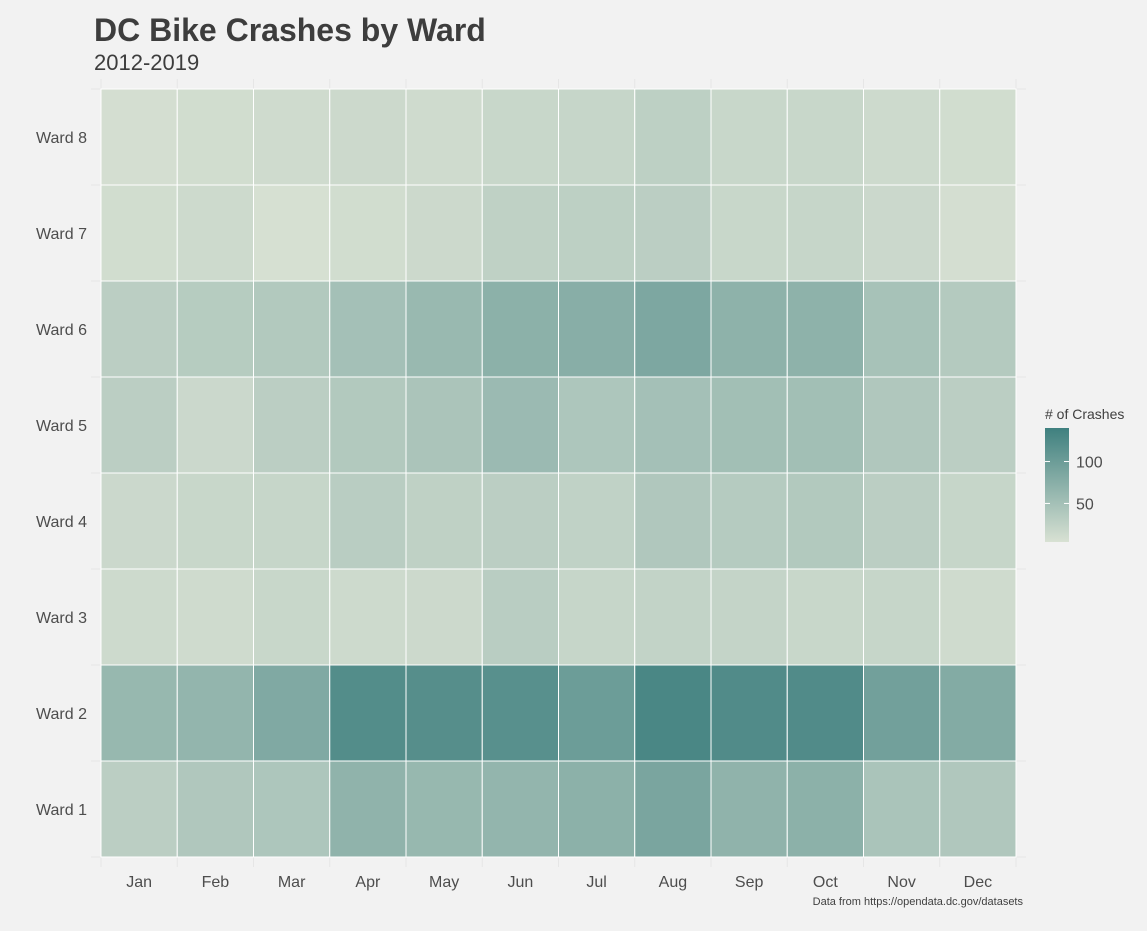 The width and height of the screenshot is (1147, 931). Describe the element at coordinates (444, 233) in the screenshot. I see `heatmap-tile-ward-7-may` at that location.